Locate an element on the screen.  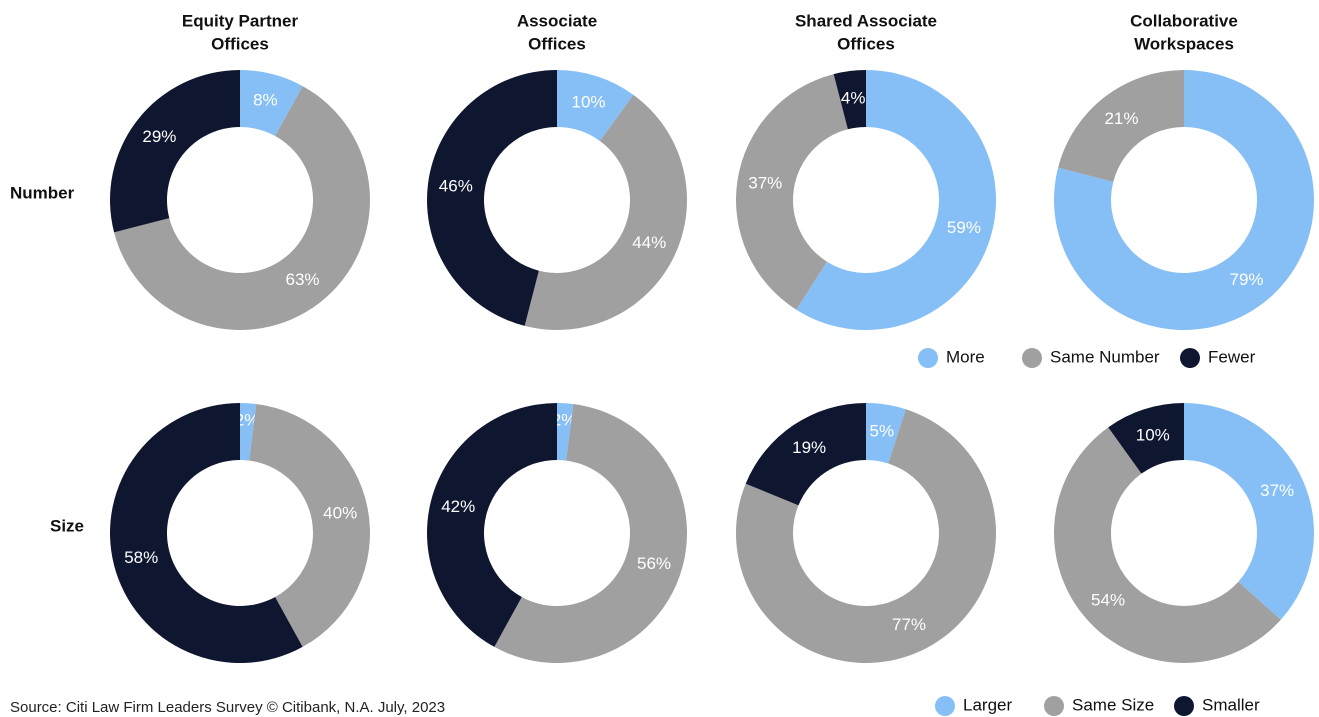
legend-label: Larger is located at coordinates (987, 704).